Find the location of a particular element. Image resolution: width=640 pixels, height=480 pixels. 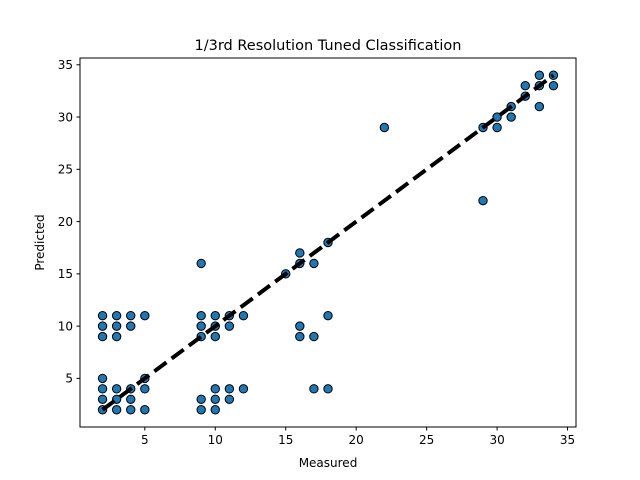

chart-title: 1/3rd Resolution Tuned Classification is located at coordinates (328, 46).